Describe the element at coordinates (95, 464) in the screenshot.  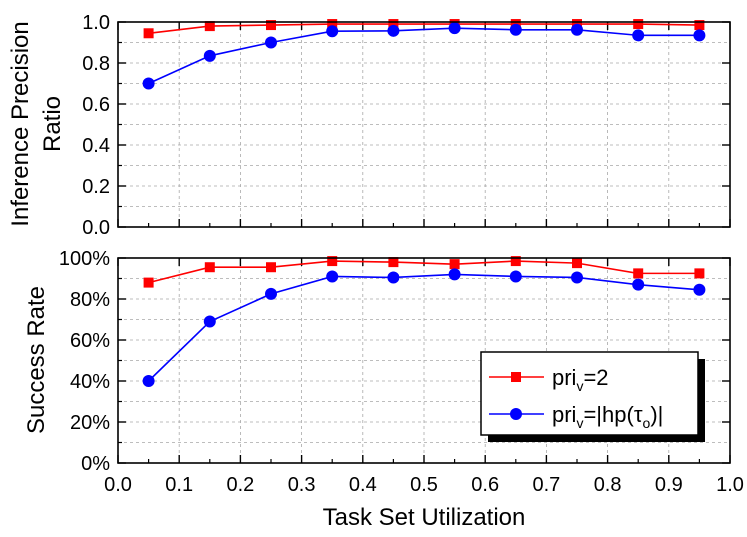
I see `bottom-ytick-label: 0%` at that location.